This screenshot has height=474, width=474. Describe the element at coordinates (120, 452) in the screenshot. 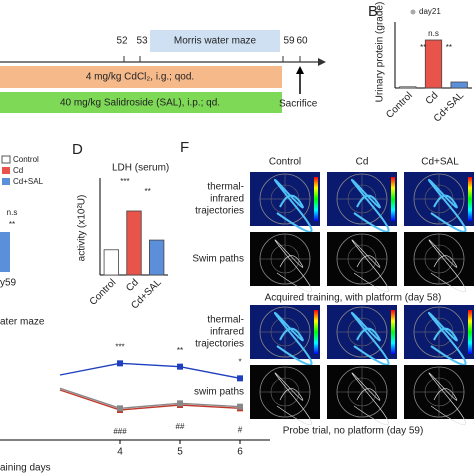

I see `x-tick-label: 4` at that location.